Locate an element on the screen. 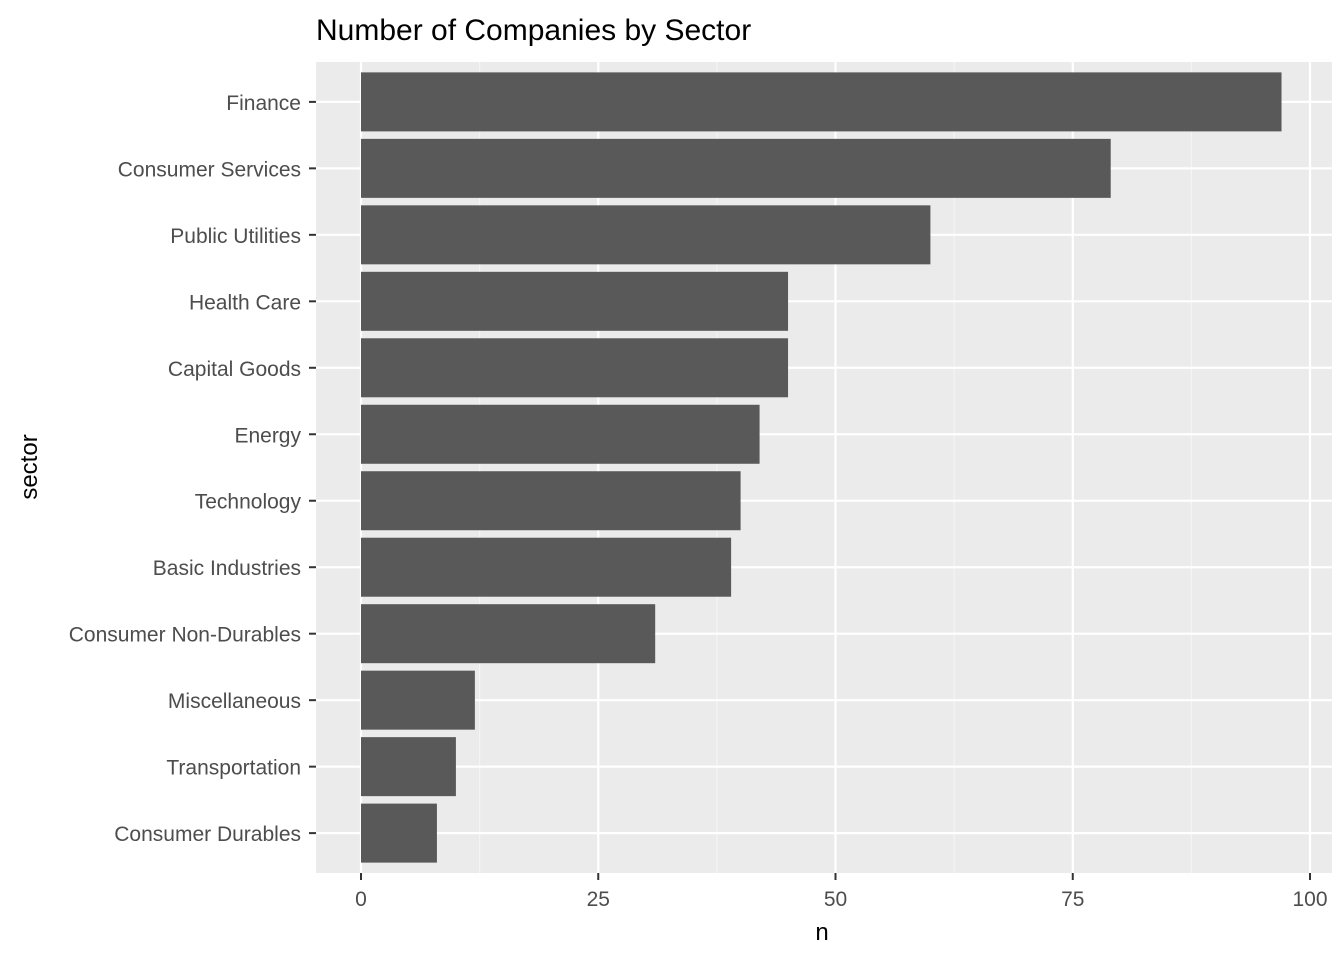 This screenshot has width=1344, height=960. y-tick-label: Public Utilities is located at coordinates (235, 236).